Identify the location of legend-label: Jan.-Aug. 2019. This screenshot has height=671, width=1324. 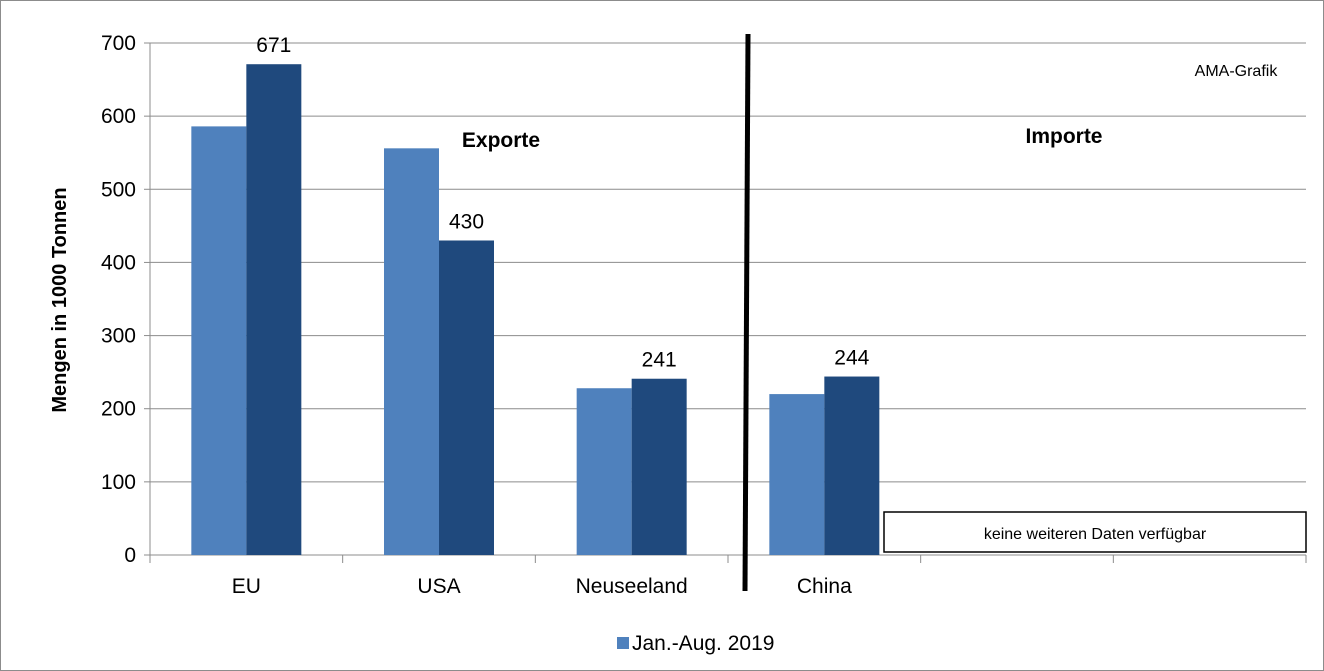
(703, 643).